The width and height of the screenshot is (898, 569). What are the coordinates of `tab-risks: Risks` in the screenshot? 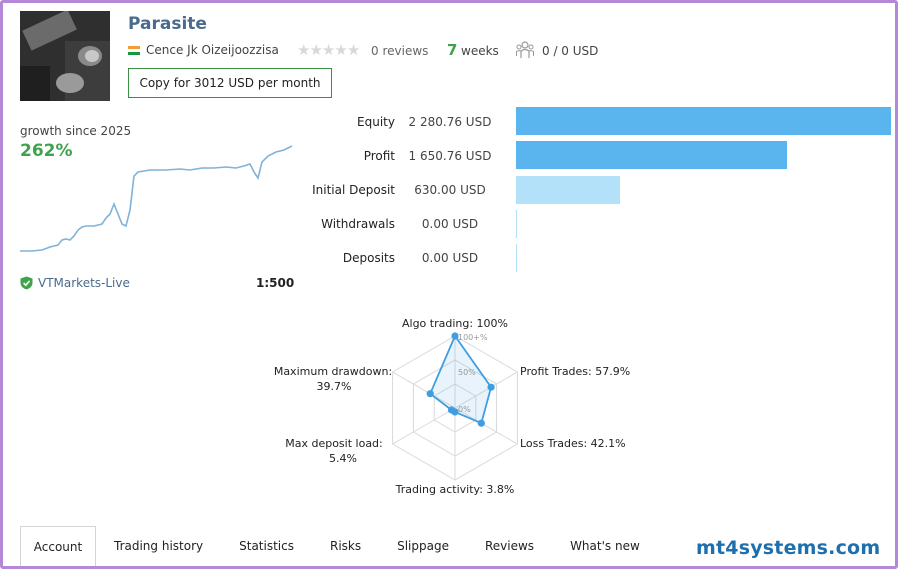 It's located at (345, 546).